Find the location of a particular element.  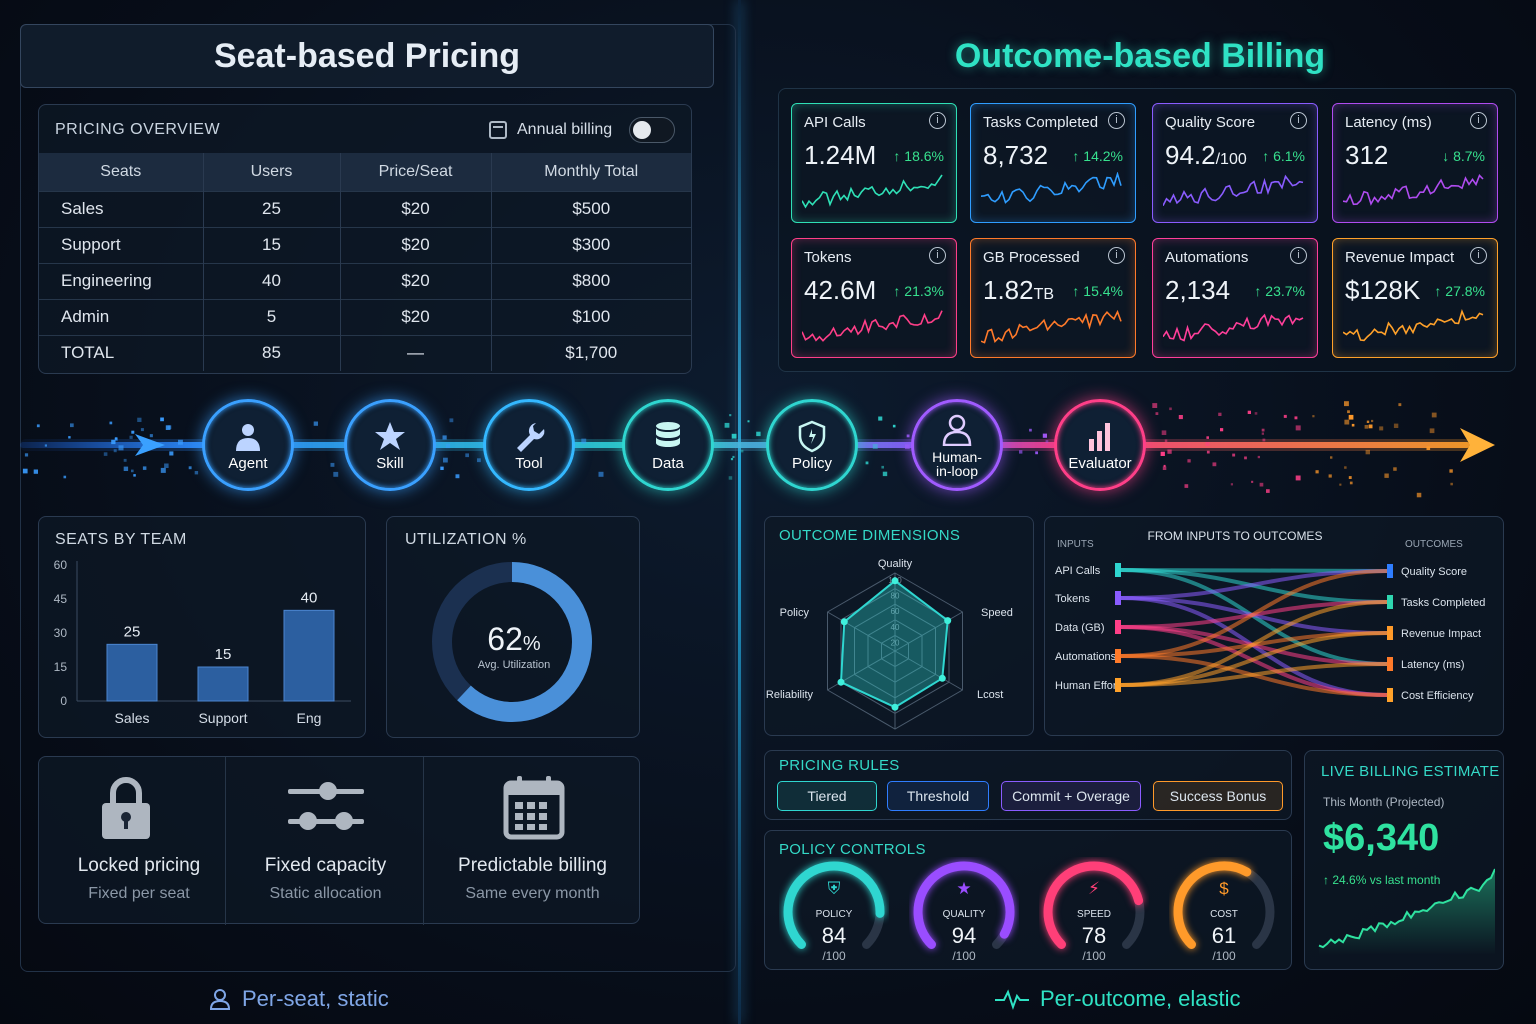

metric-card: Automations i 2,134 ↑ 23.7% is located at coordinates (1235, 298).